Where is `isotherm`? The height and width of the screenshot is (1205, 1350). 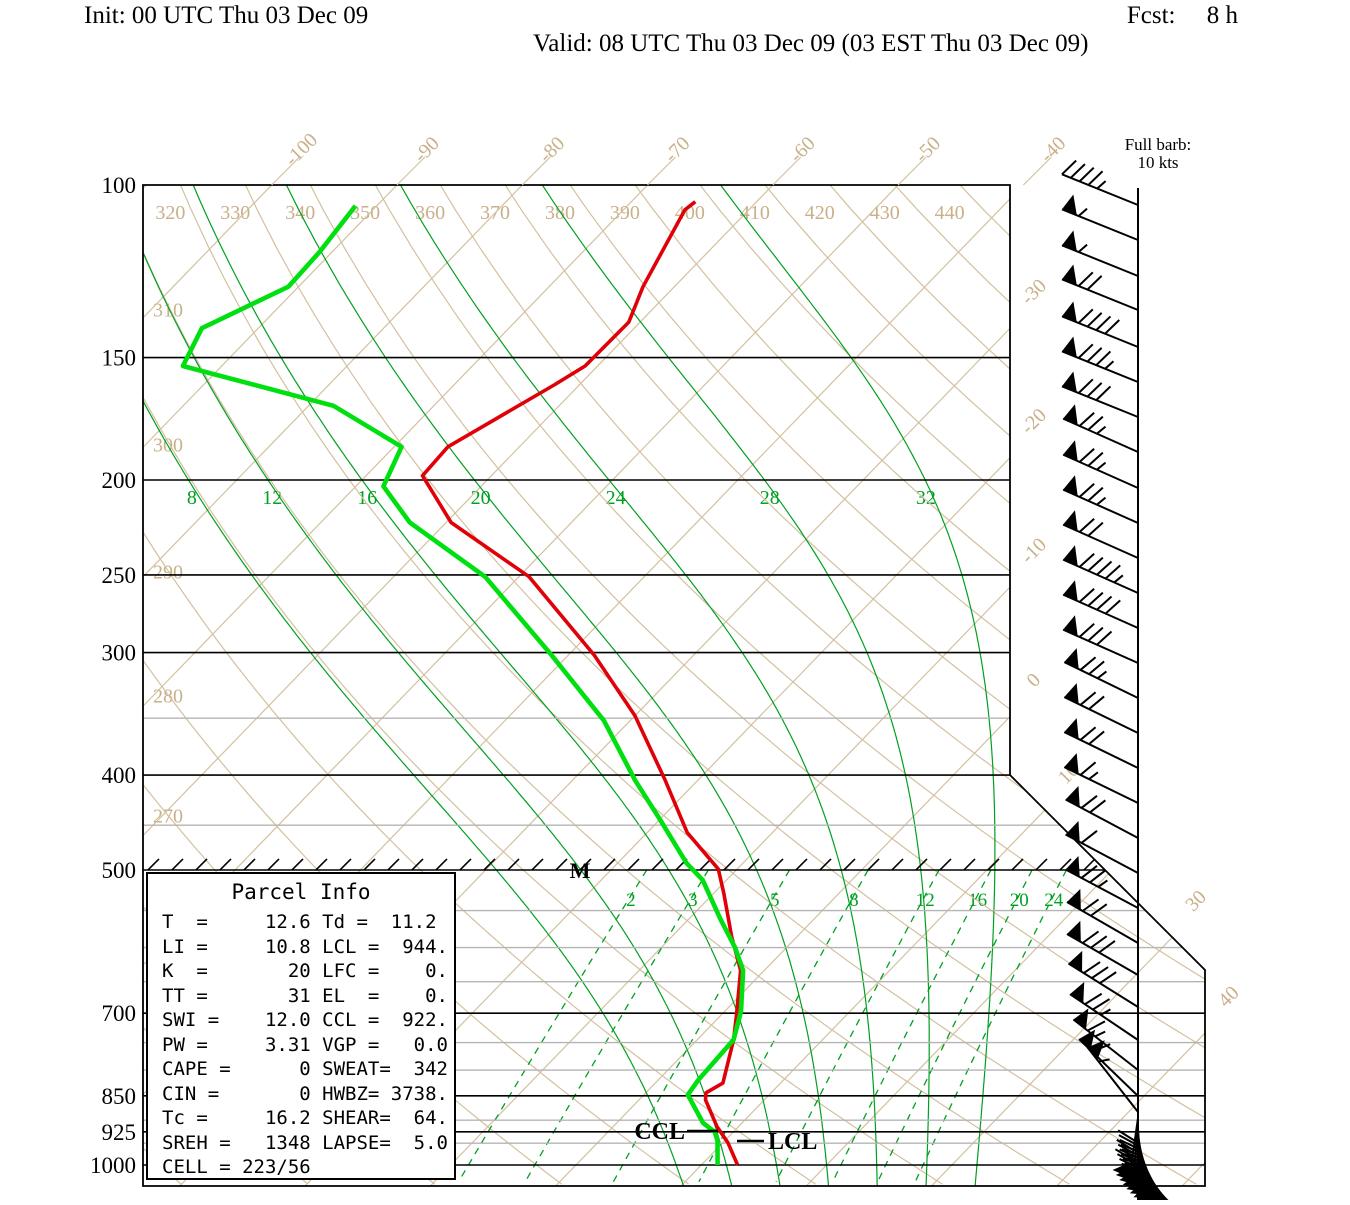 isotherm is located at coordinates (27, 675).